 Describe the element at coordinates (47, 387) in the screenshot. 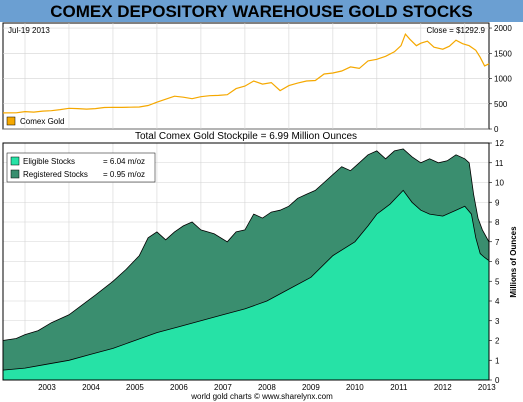

I see `x-tick-label: 2003` at that location.